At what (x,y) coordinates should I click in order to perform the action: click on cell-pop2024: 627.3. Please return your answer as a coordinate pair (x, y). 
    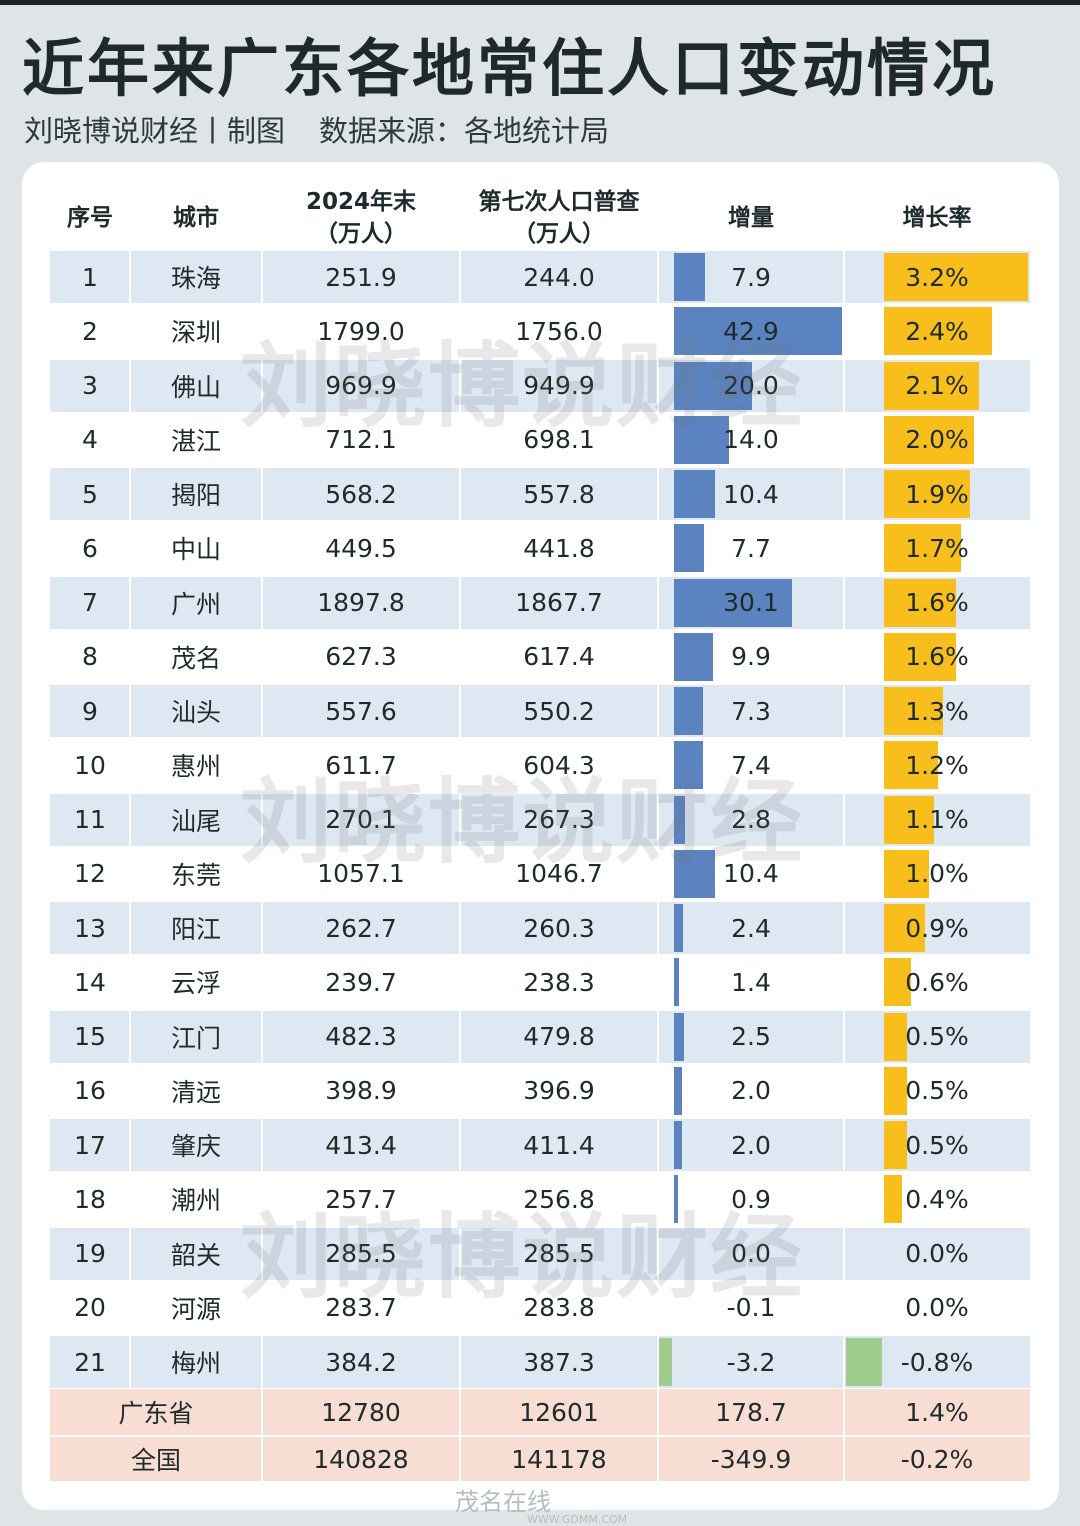
    Looking at the image, I should click on (361, 657).